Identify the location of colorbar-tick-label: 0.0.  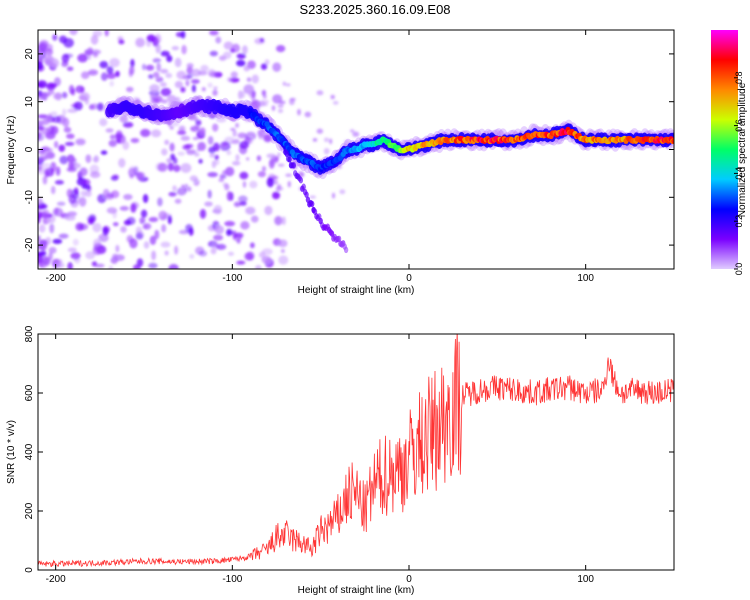
(739, 269).